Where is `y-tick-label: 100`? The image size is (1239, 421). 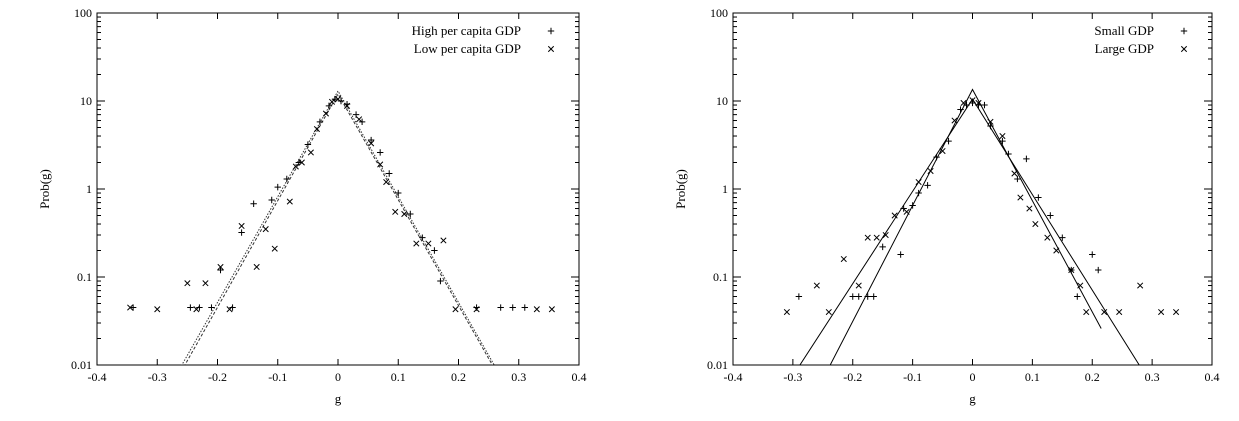 y-tick-label: 100 is located at coordinates (719, 13).